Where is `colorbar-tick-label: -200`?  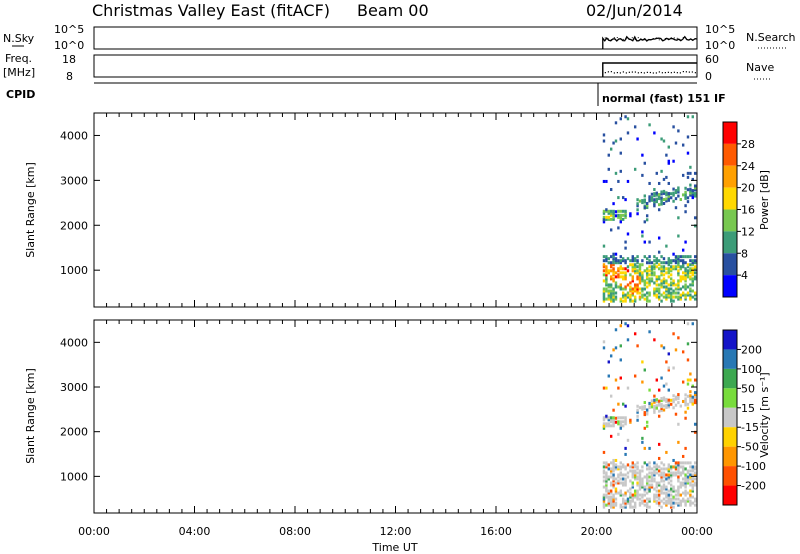
colorbar-tick-label: -200 is located at coordinates (753, 486).